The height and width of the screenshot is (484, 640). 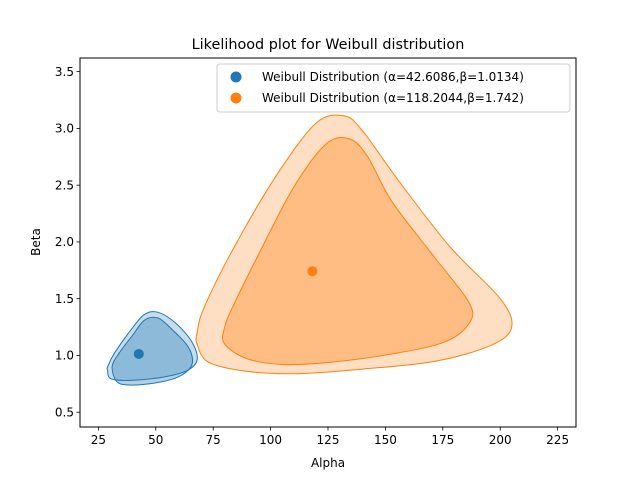 What do you see at coordinates (328, 463) in the screenshot?
I see `x-axis-label: Alpha` at bounding box center [328, 463].